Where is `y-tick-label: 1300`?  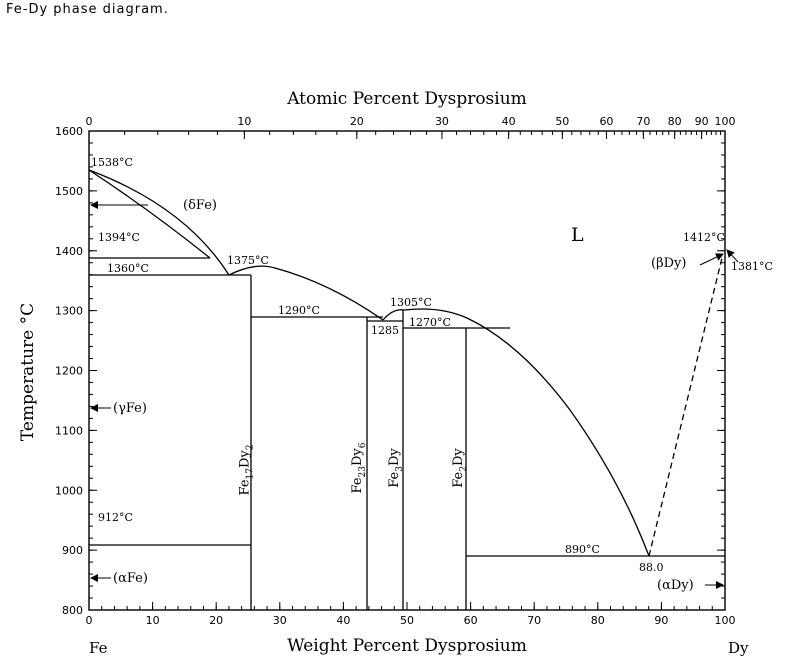
y-tick-label: 1300 is located at coordinates (69, 311).